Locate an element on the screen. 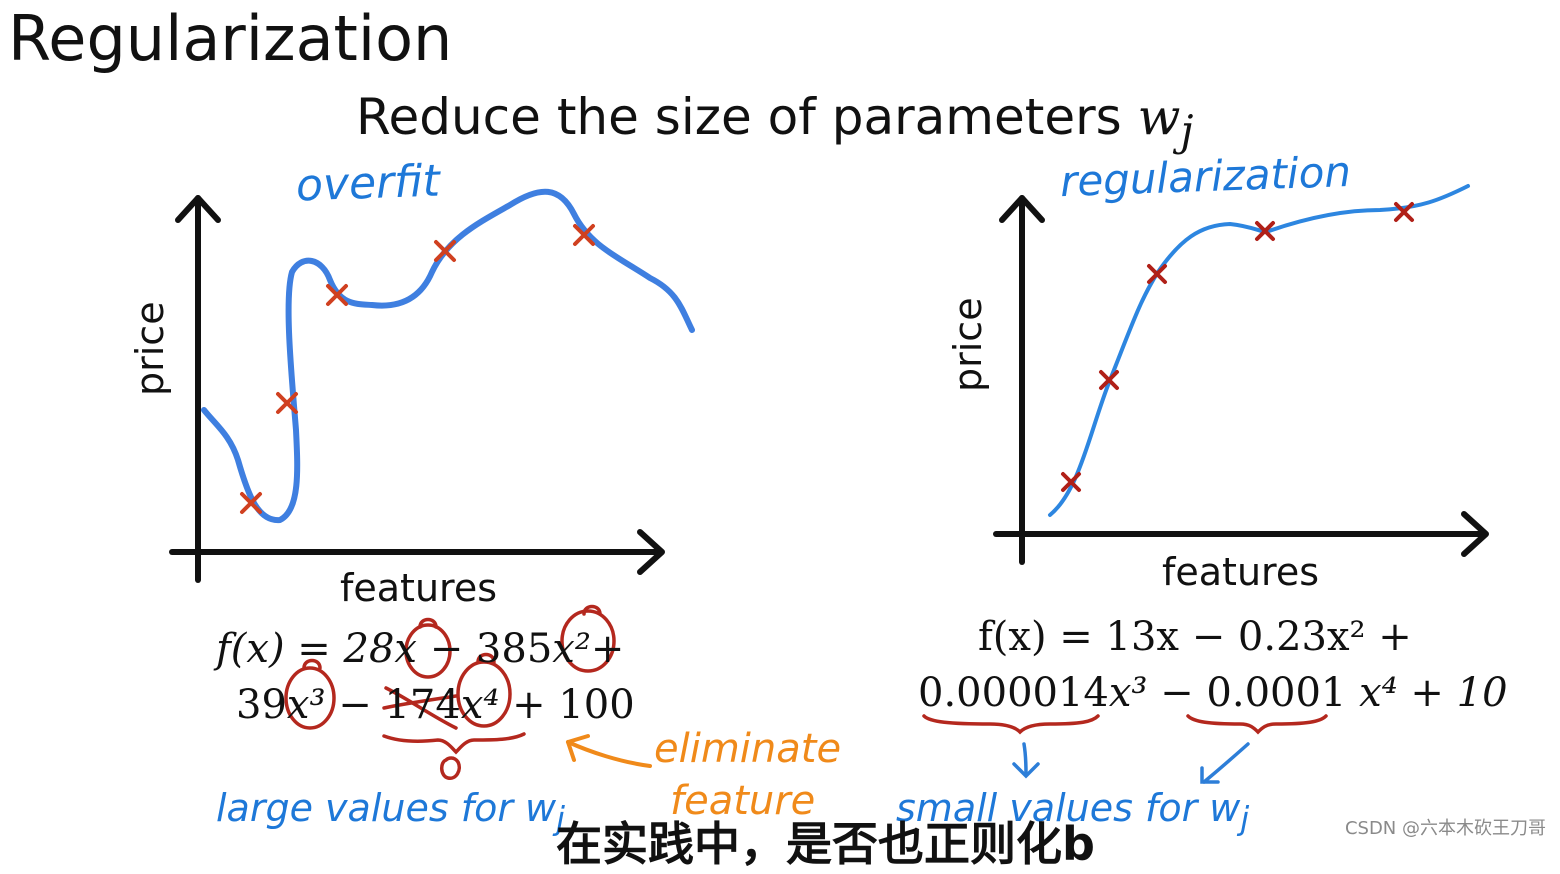 This screenshot has width=1560, height=874. regularization-curve is located at coordinates (1259, 350).